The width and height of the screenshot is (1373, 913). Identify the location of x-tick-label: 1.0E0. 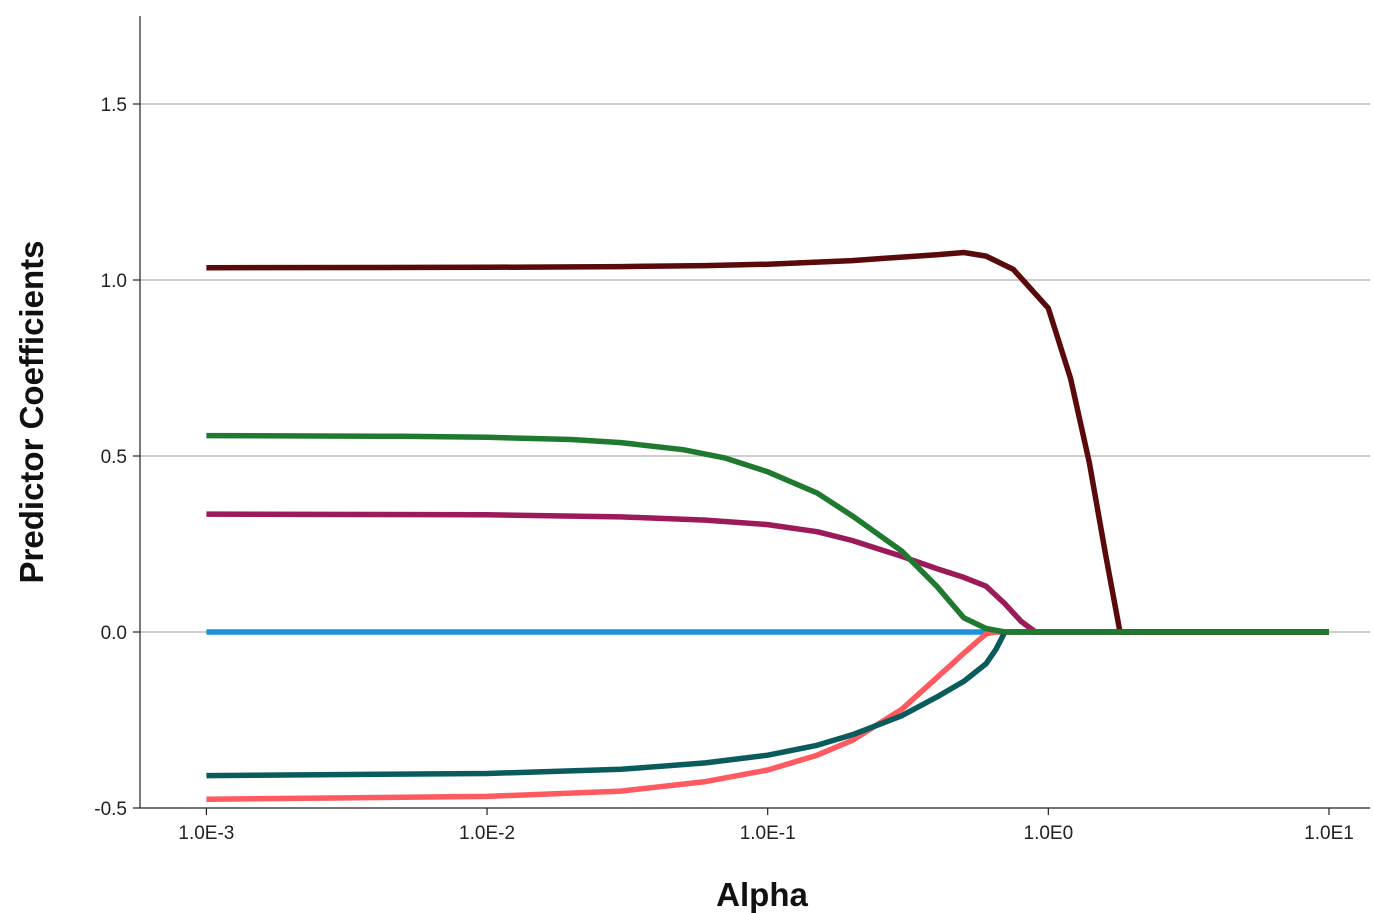
(1049, 833).